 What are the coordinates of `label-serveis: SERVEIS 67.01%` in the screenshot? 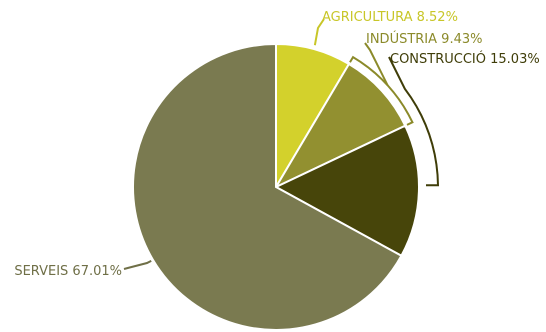 It's located at (68, 271).